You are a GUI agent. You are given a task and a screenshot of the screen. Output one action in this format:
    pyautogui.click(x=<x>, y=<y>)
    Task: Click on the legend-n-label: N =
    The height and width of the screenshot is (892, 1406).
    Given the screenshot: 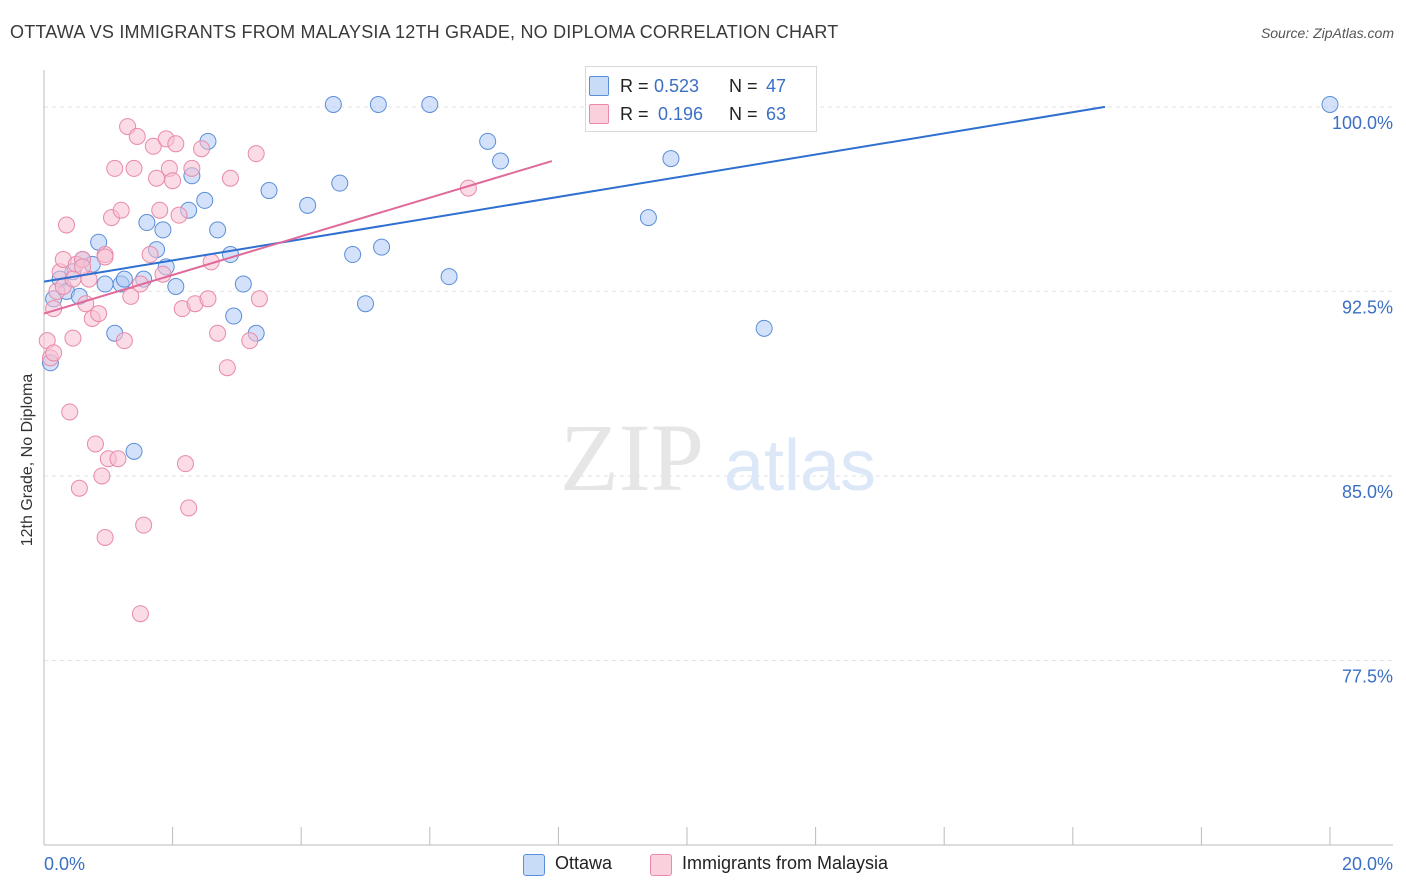 What is the action you would take?
    pyautogui.click(x=743, y=86)
    